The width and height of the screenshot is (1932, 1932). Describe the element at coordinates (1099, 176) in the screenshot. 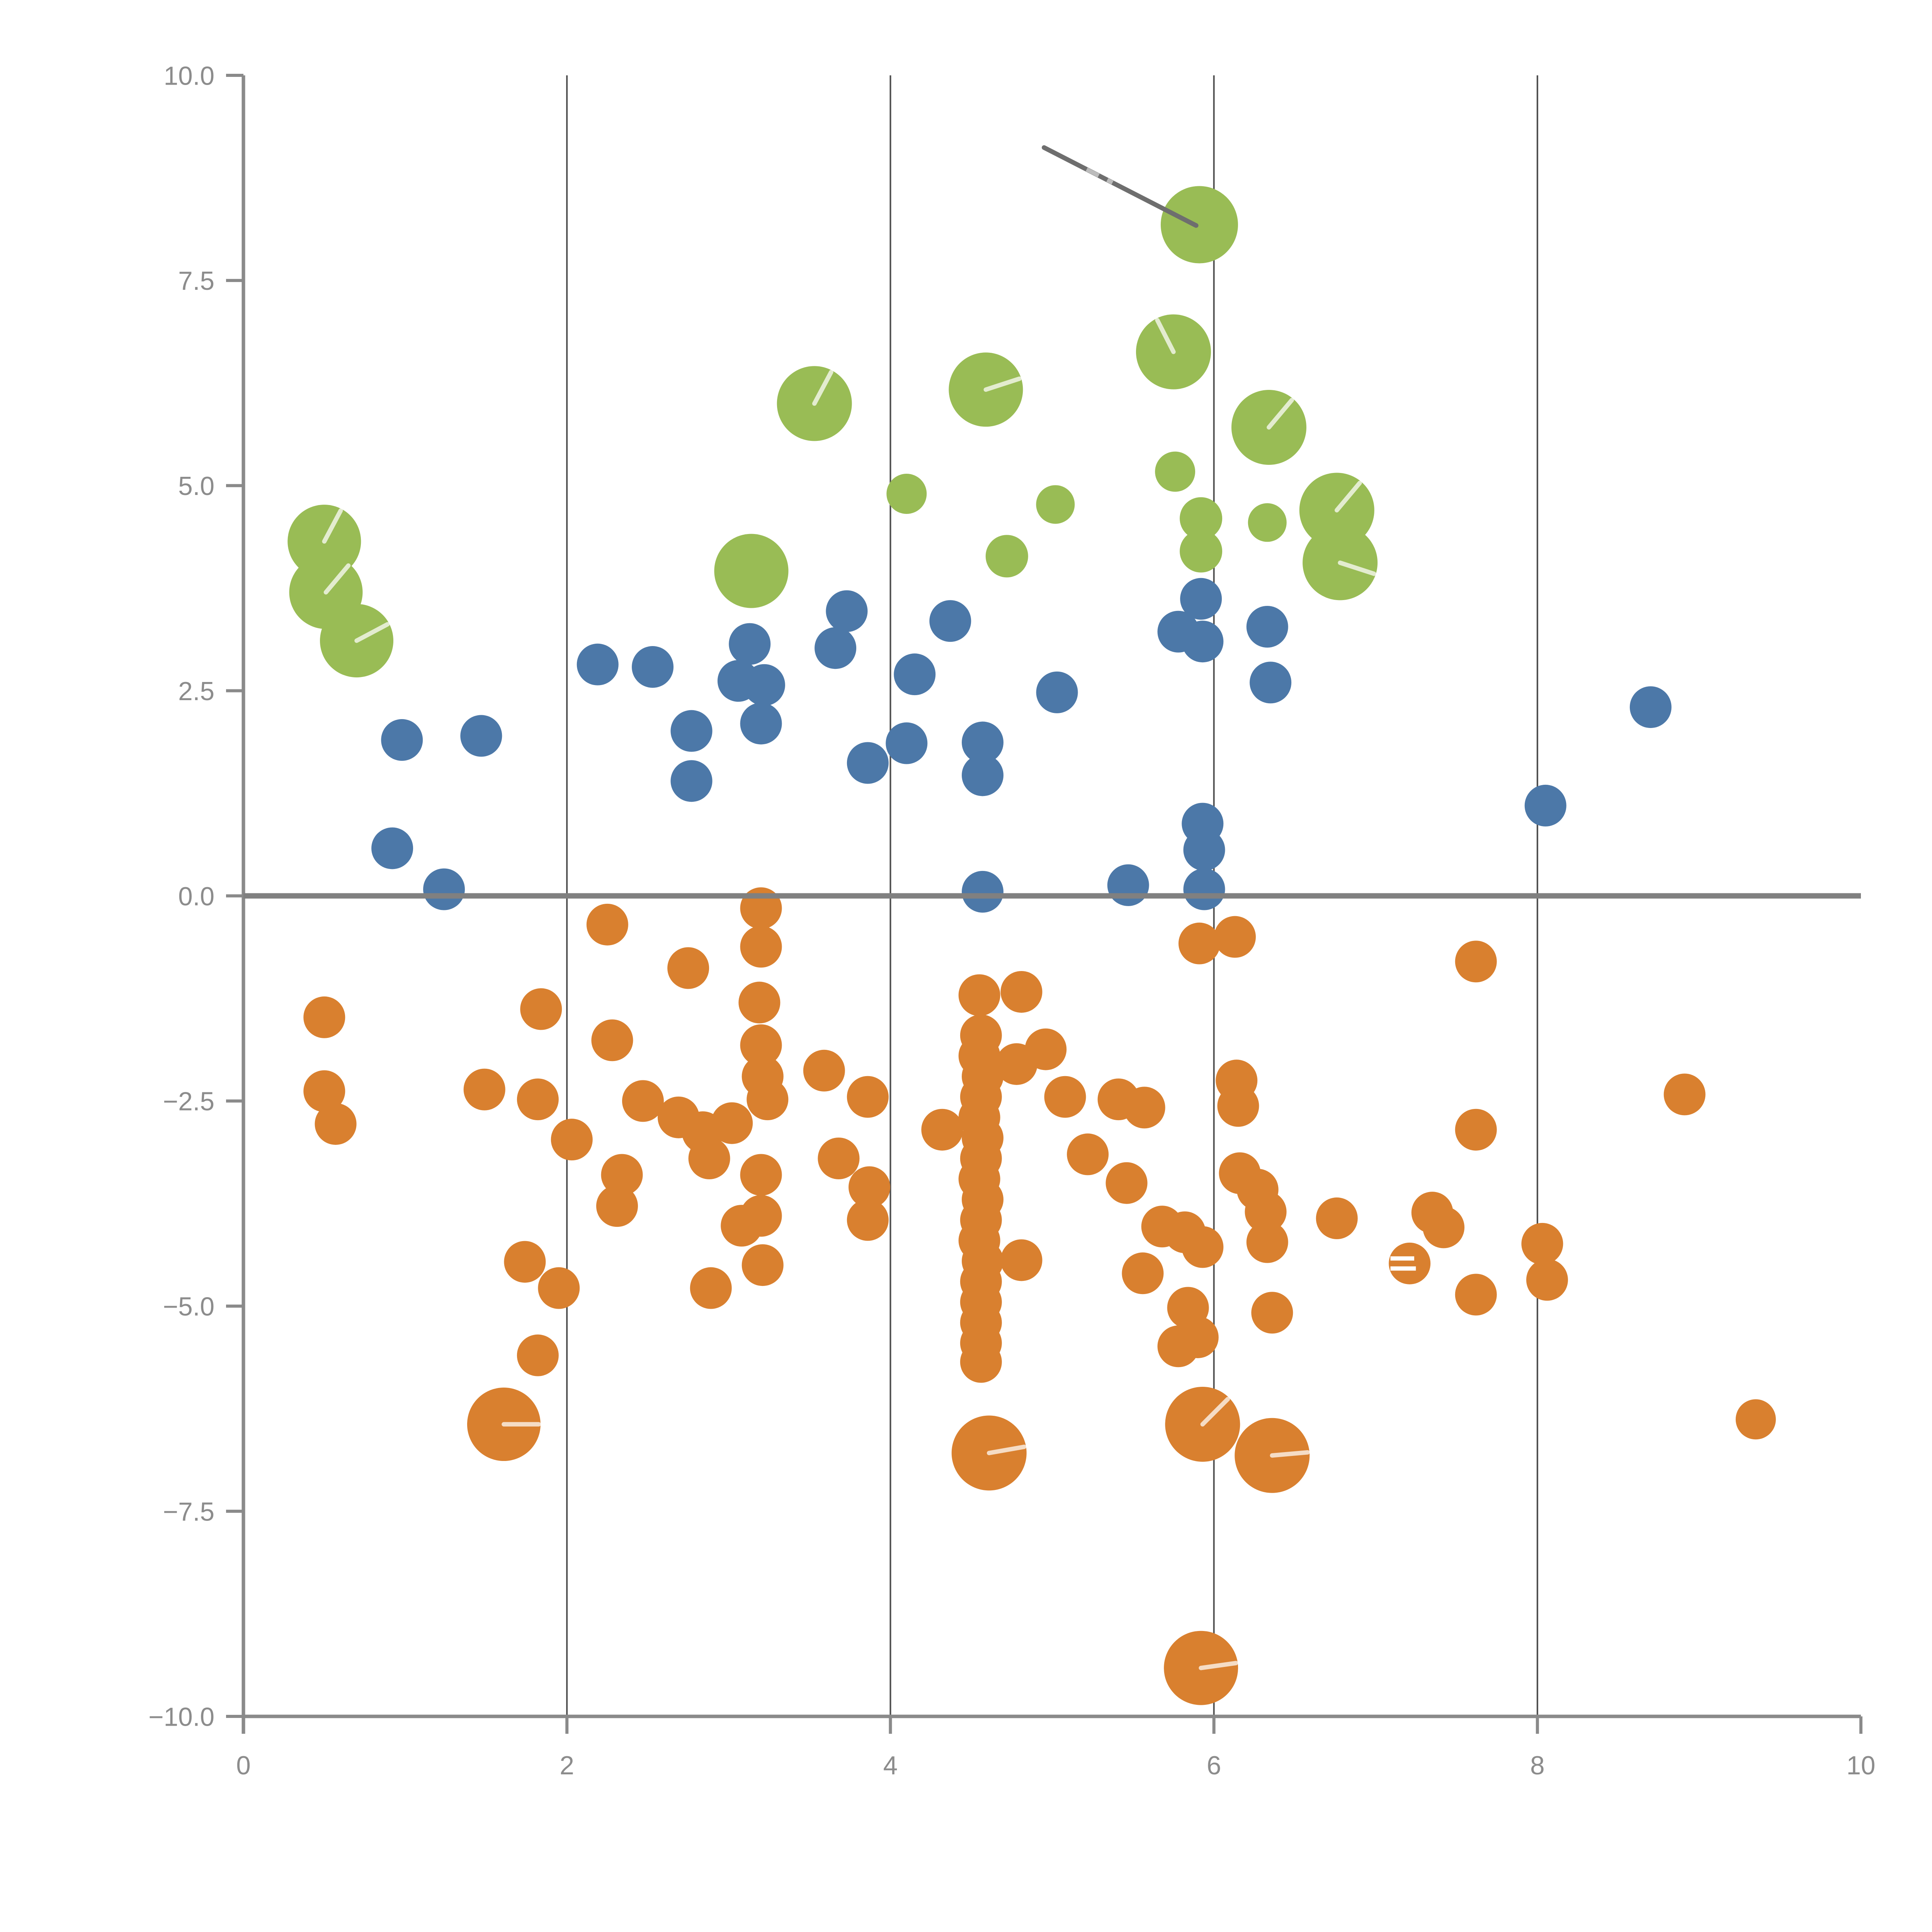

I see `annotation-line-light-segment` at that location.